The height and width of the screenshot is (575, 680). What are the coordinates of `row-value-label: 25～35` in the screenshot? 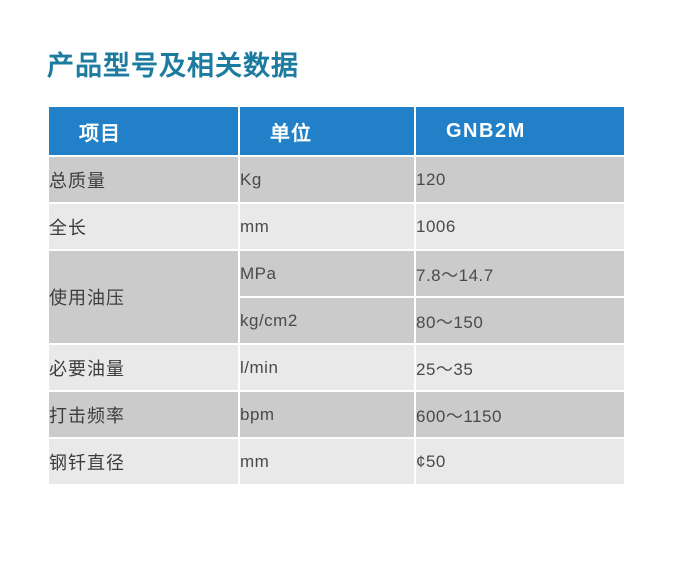 It's located at (520, 367).